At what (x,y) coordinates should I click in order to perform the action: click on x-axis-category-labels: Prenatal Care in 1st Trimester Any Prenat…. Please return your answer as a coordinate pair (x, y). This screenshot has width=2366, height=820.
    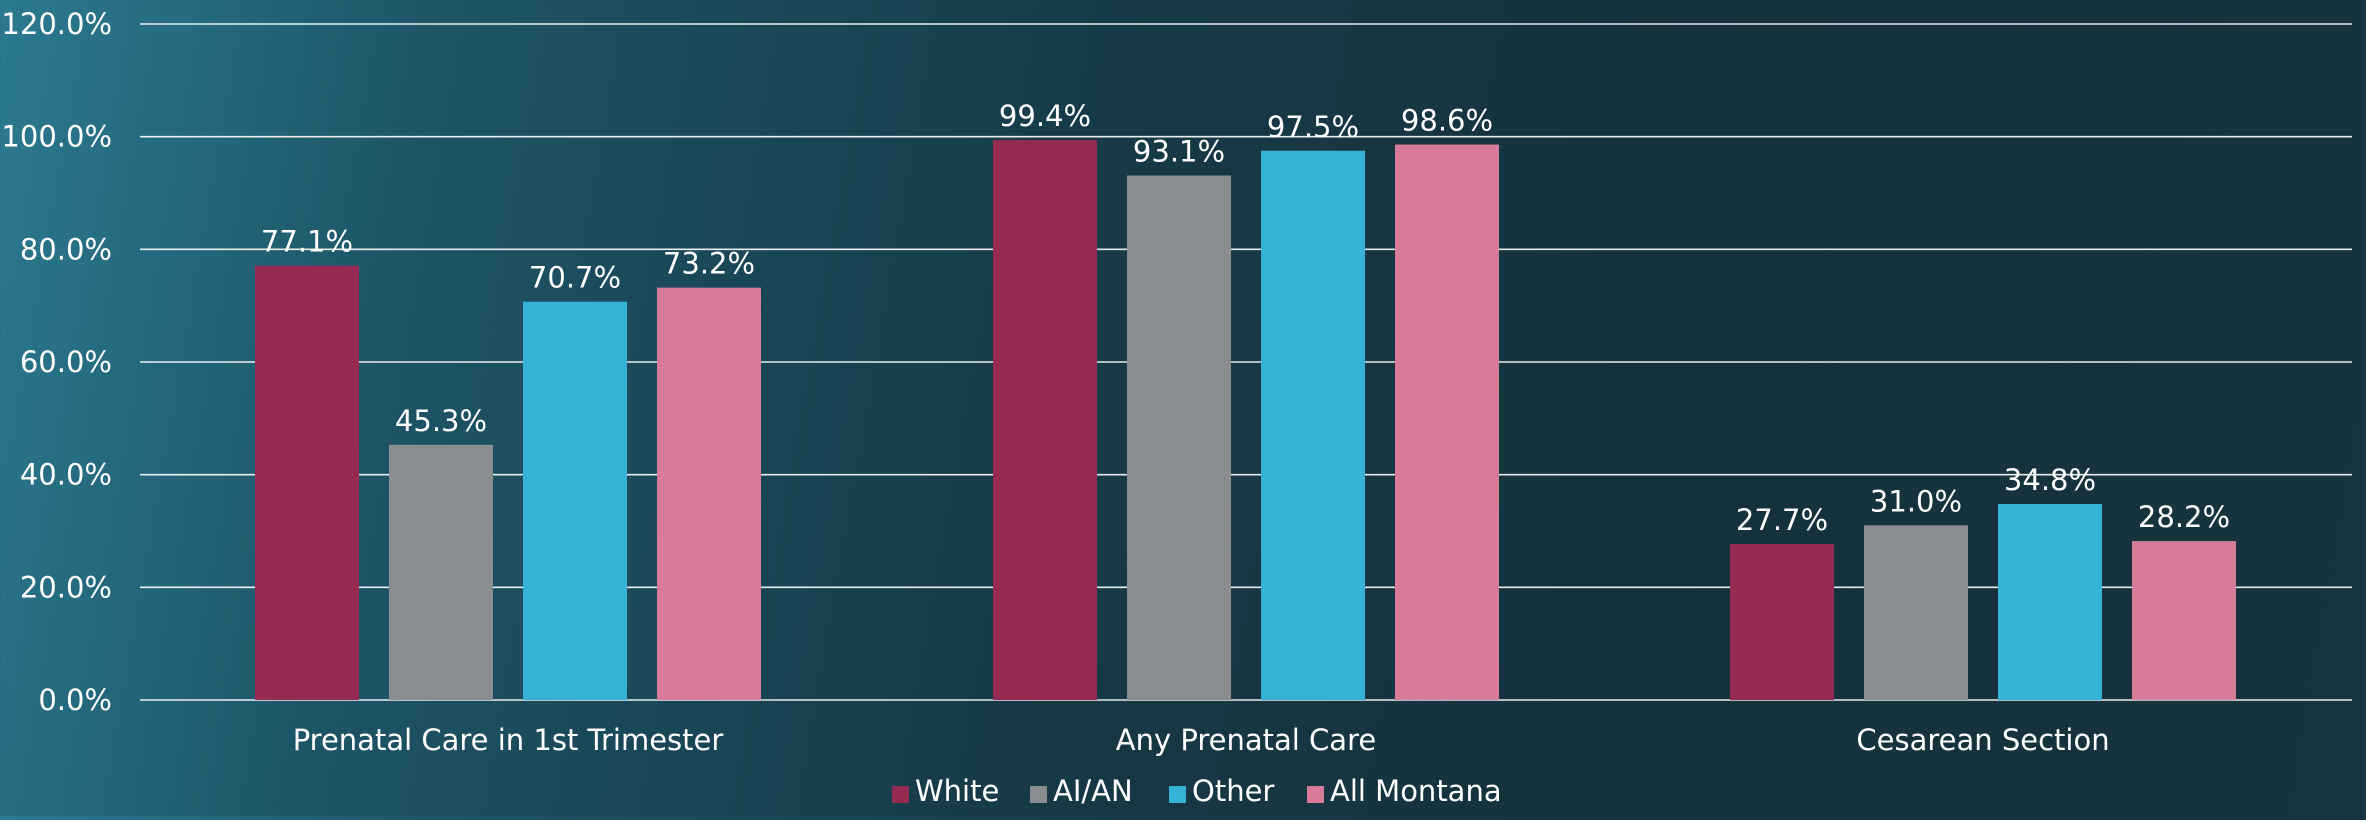
    Looking at the image, I should click on (1201, 740).